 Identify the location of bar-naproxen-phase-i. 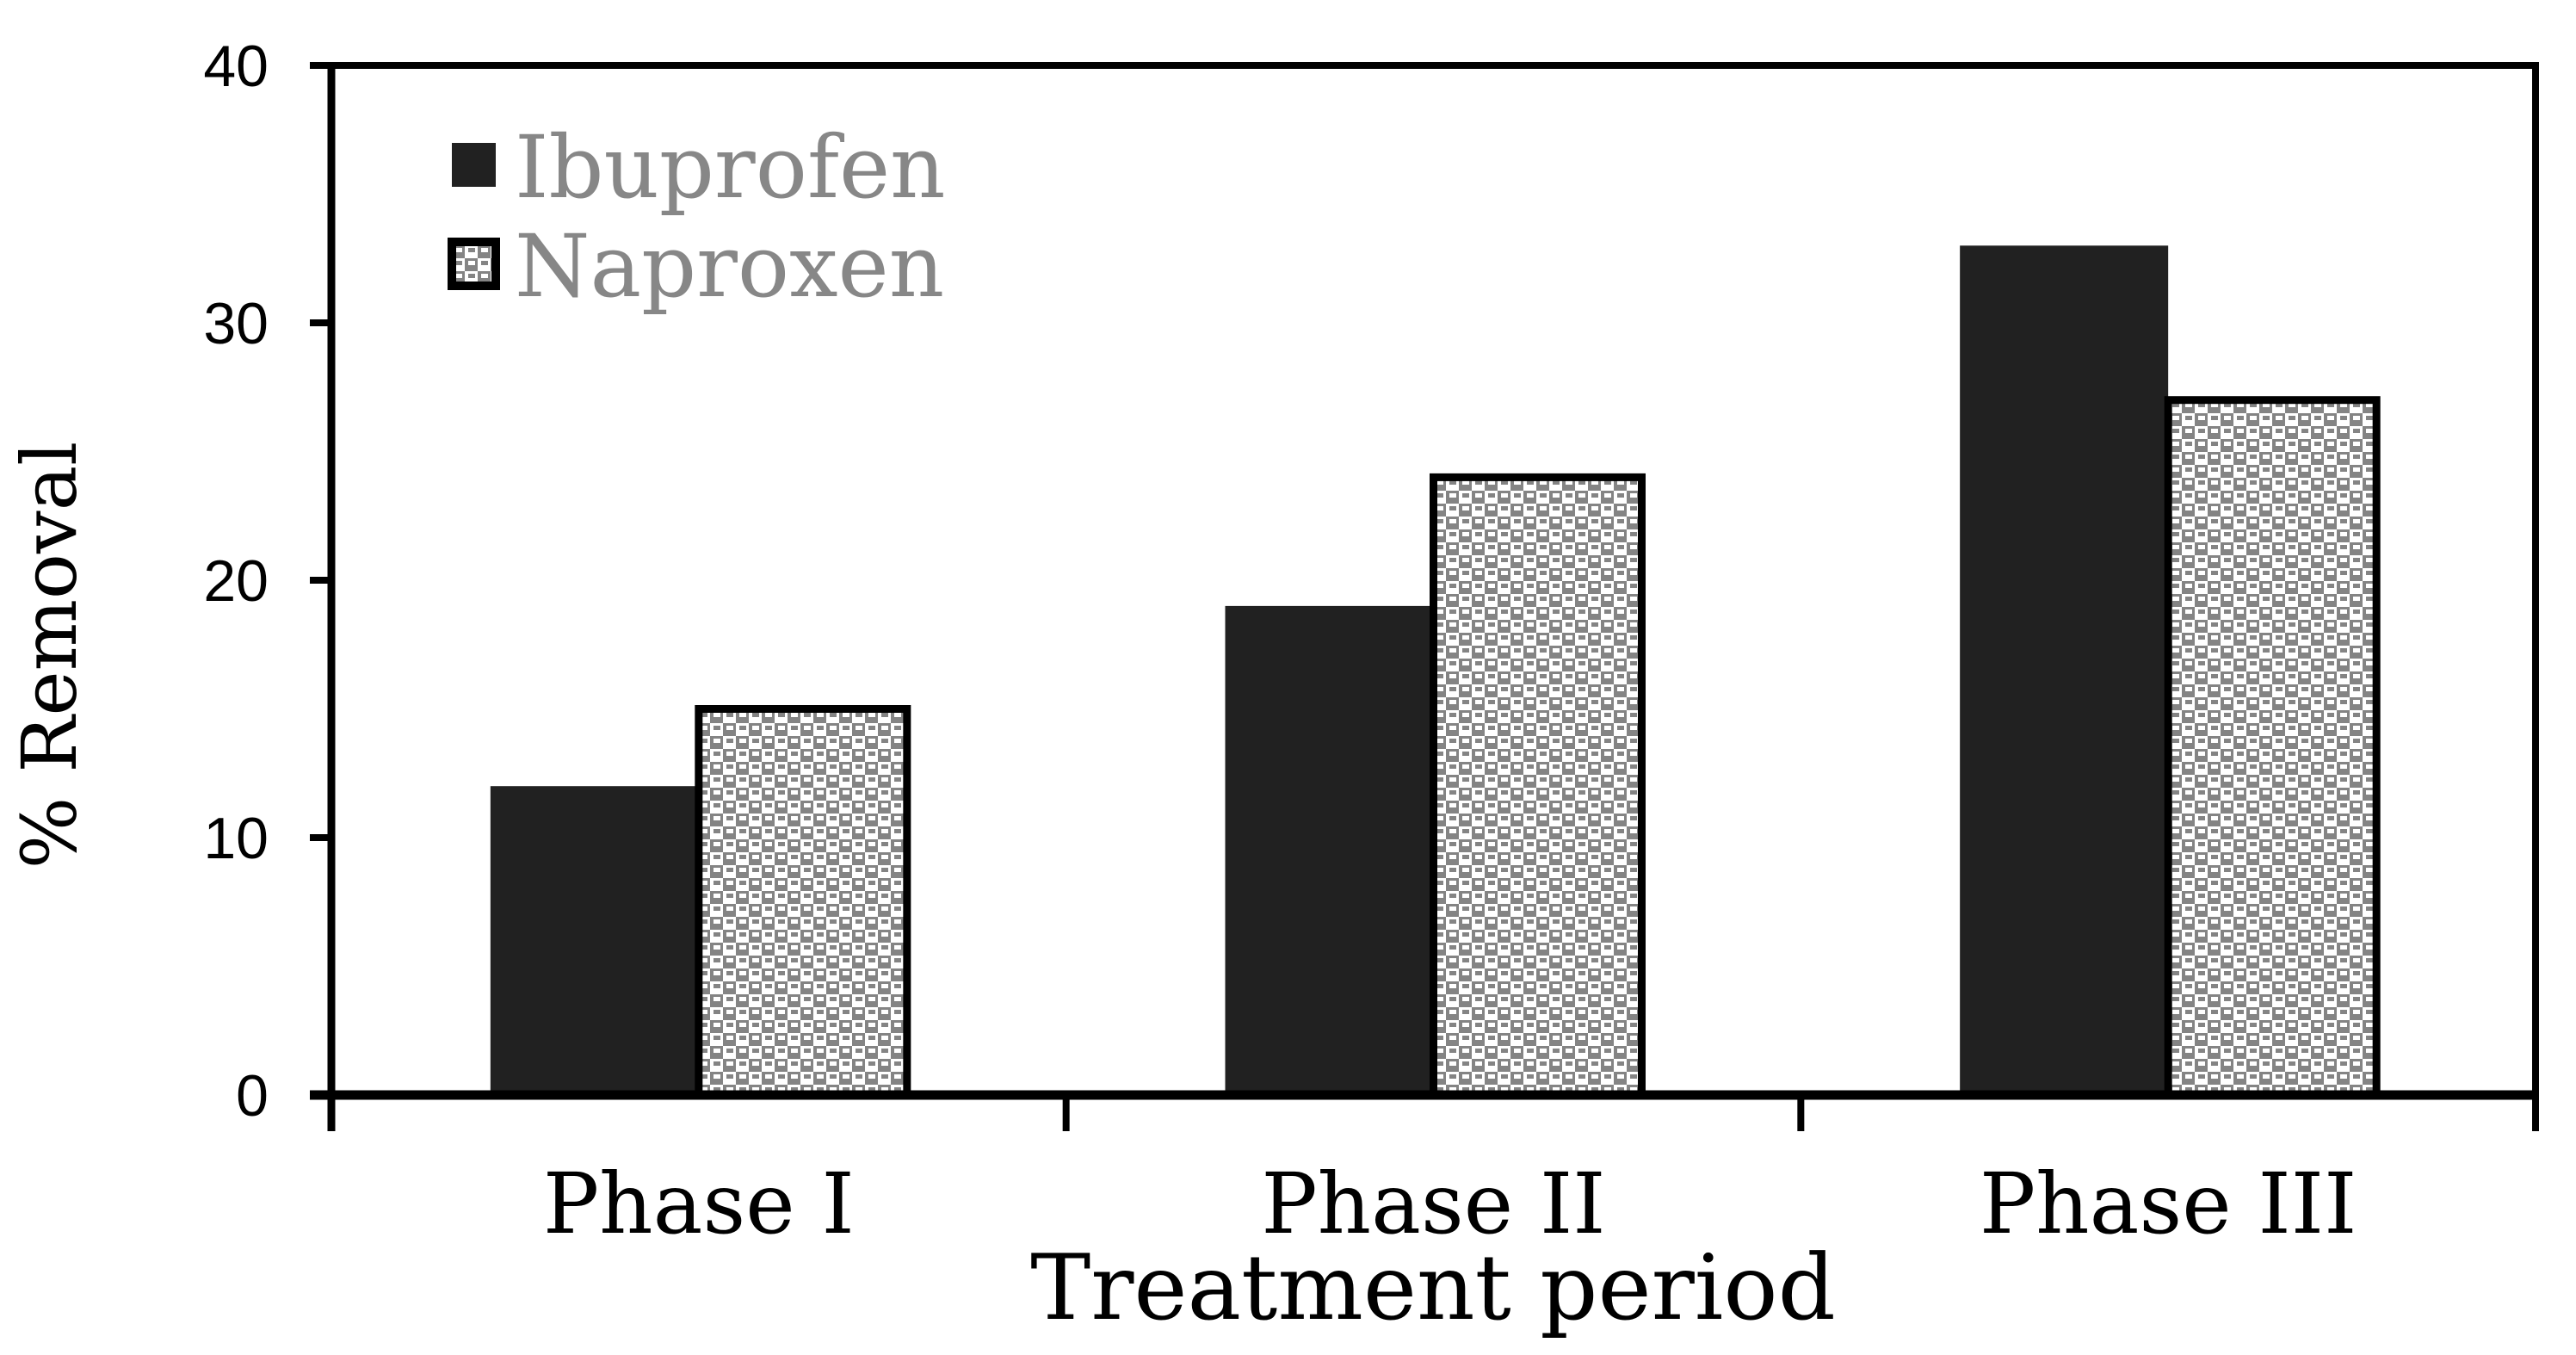
(803, 902).